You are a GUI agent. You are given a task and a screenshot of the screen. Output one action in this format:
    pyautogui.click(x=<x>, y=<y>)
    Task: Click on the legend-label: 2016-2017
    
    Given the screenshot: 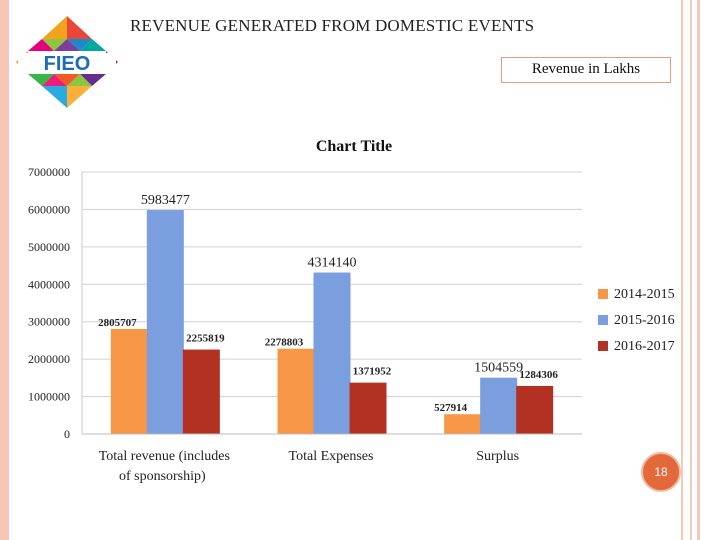 What is the action you would take?
    pyautogui.click(x=644, y=346)
    